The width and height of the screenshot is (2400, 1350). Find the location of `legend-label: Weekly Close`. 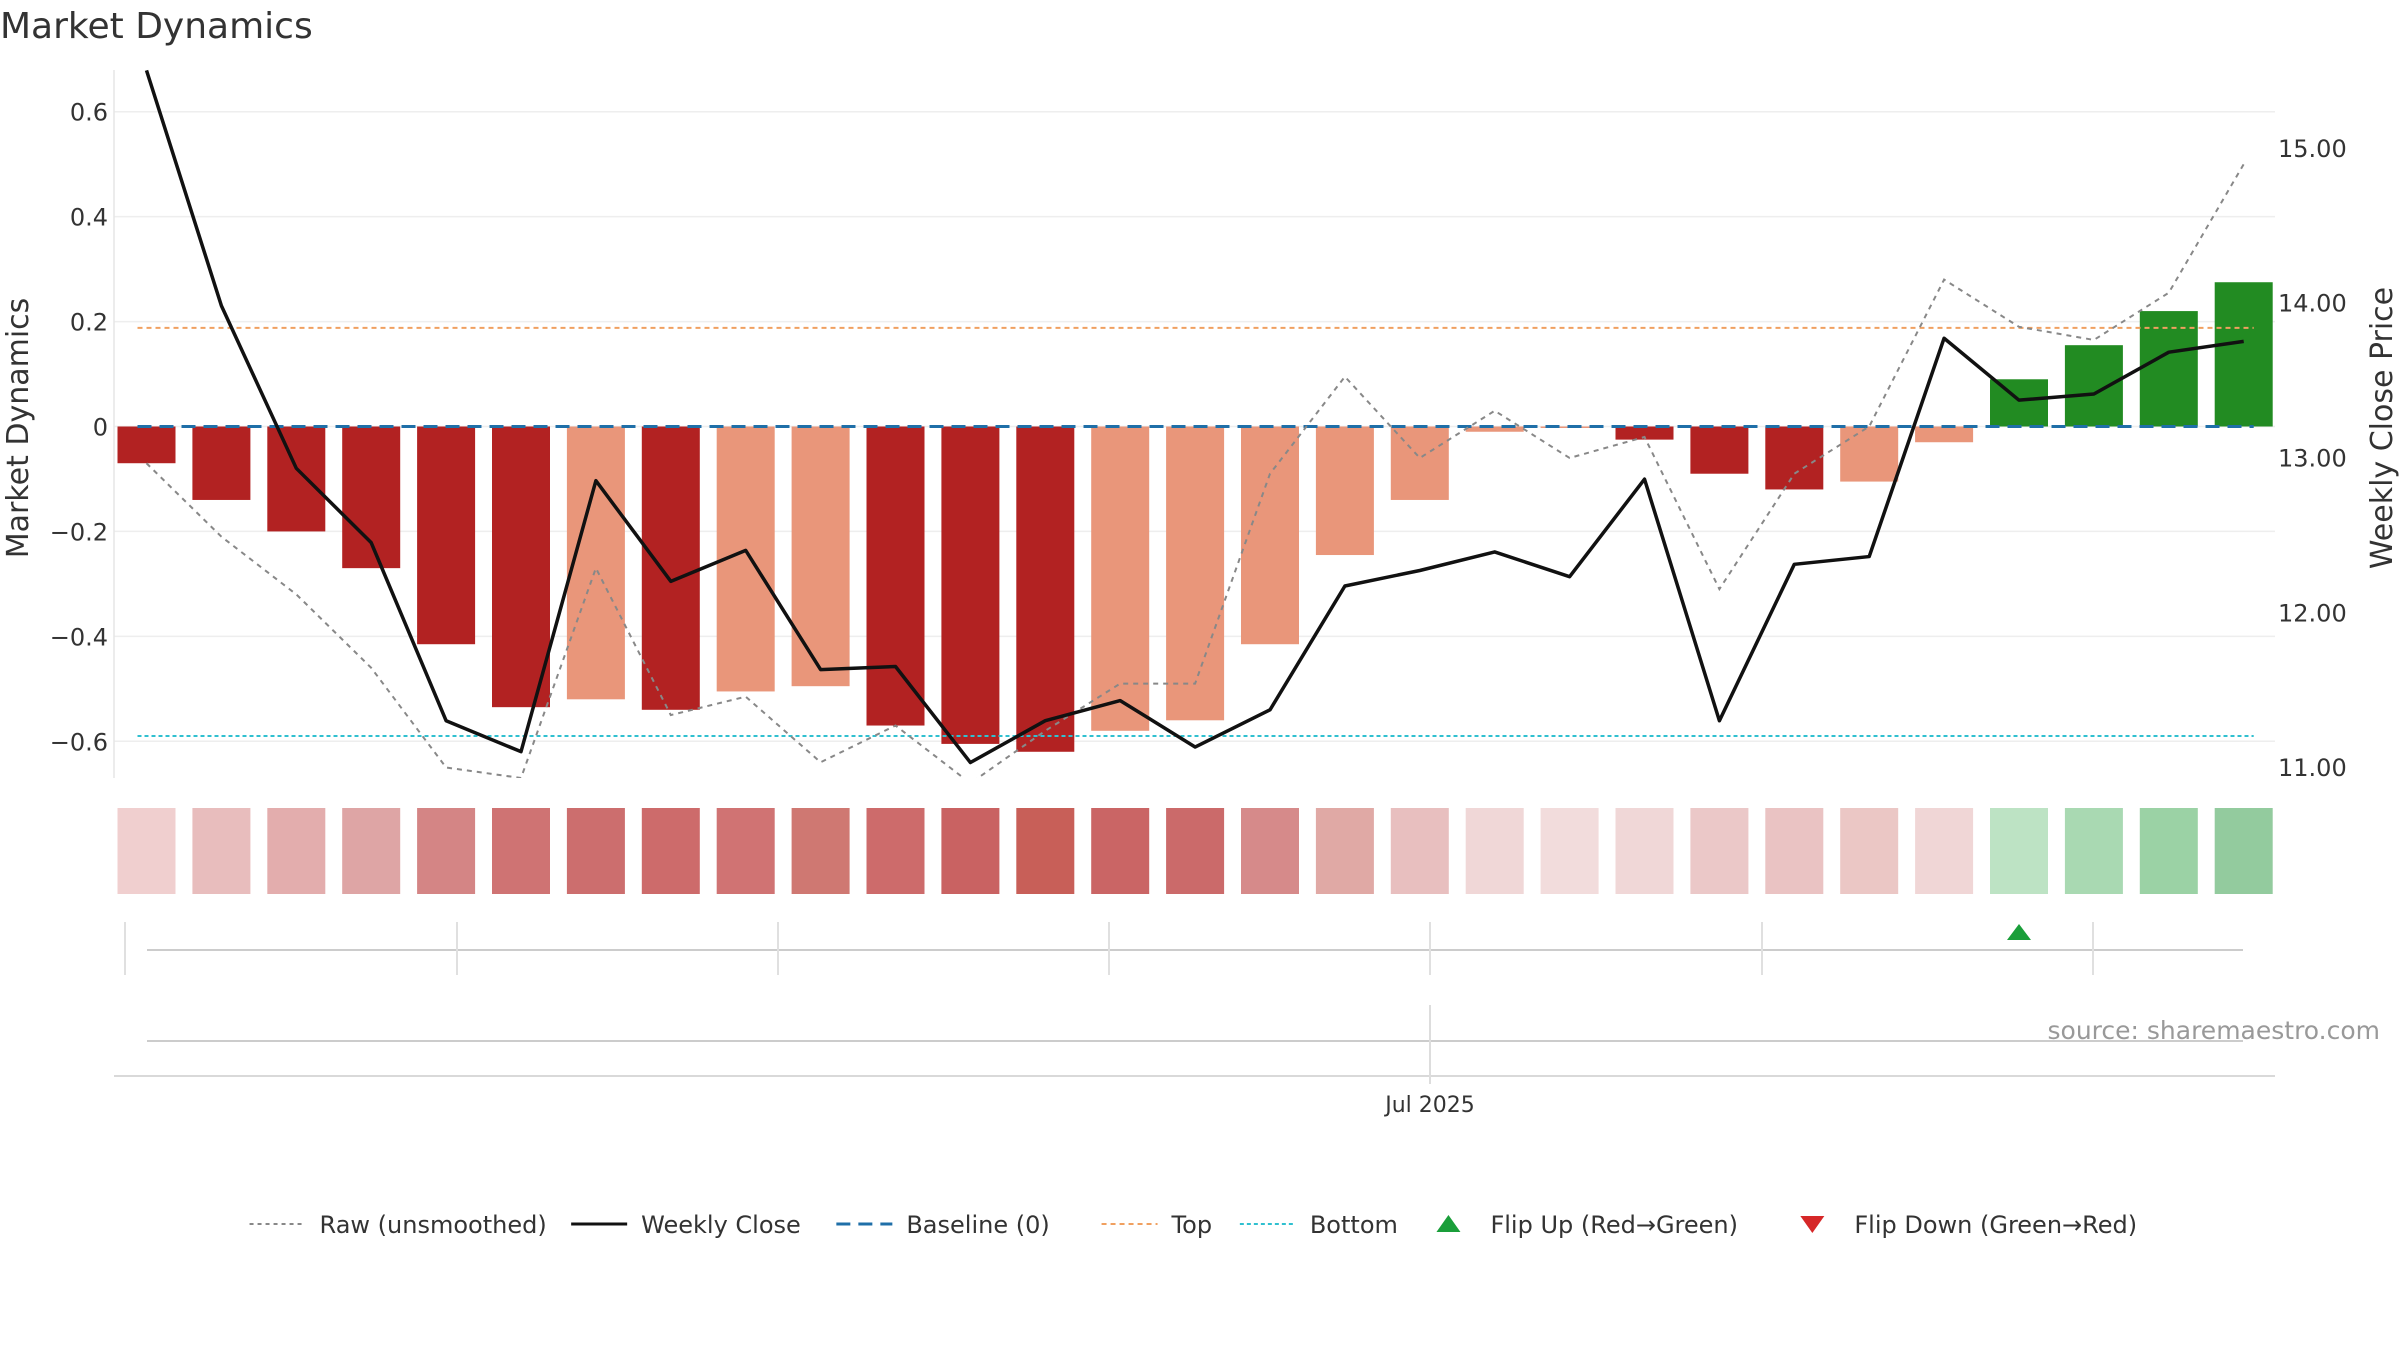

legend-label: Weekly Close is located at coordinates (721, 1225).